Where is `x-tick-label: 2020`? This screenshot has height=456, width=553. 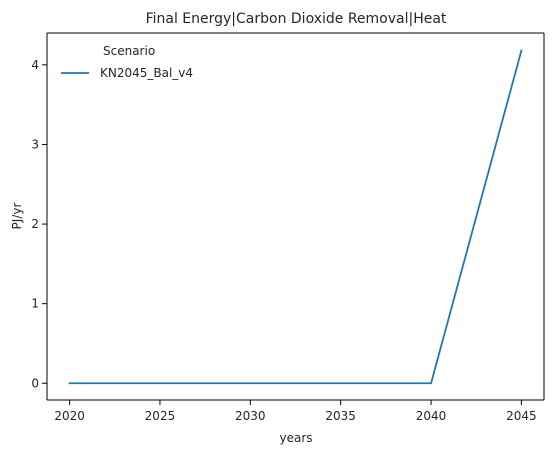
x-tick-label: 2020 is located at coordinates (69, 416).